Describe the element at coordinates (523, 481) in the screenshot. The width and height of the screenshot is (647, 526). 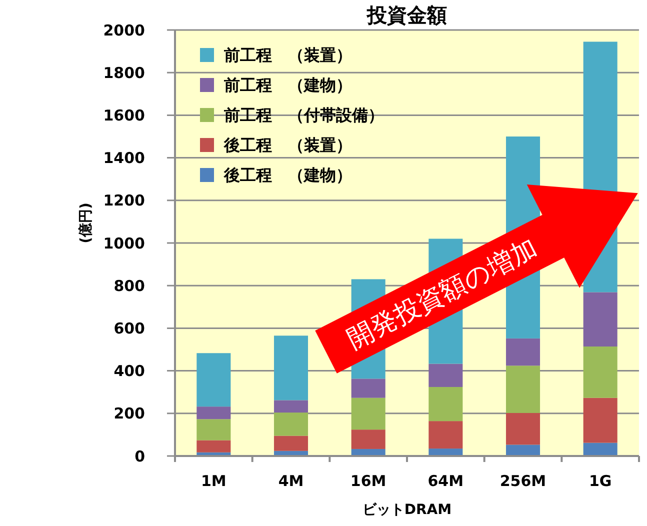
I see `x-tick-label: 256M` at that location.